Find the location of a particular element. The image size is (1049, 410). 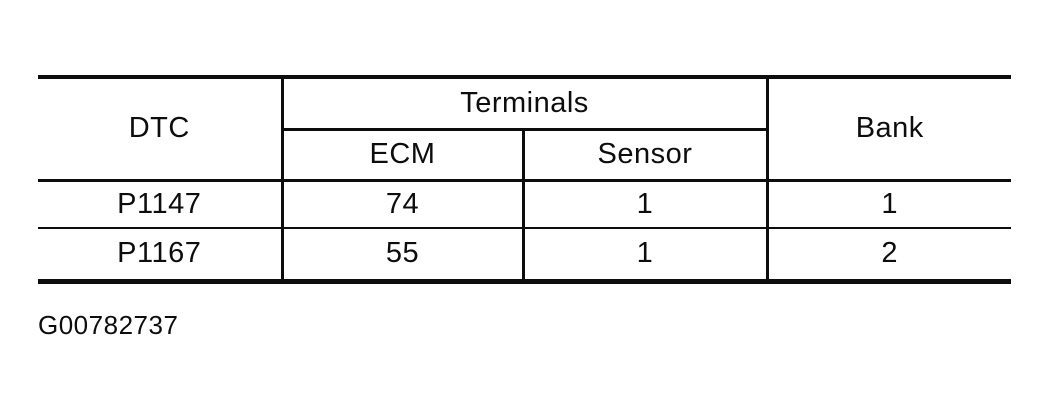

cell-ecm: 74 is located at coordinates (402, 204).